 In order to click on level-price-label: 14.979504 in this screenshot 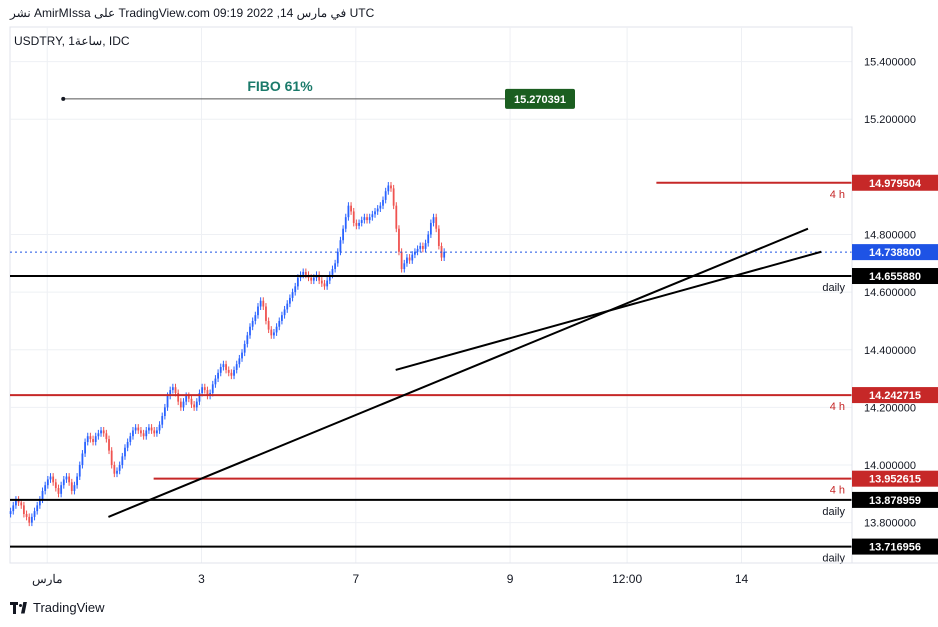, I will do `click(895, 184)`.